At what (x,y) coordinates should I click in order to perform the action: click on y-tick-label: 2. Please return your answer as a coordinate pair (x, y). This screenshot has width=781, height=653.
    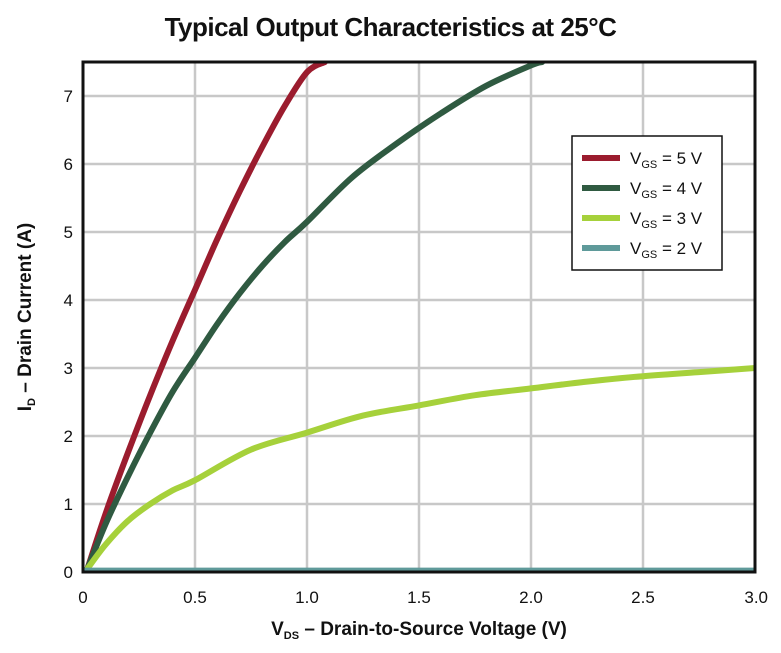
    Looking at the image, I should click on (68, 436).